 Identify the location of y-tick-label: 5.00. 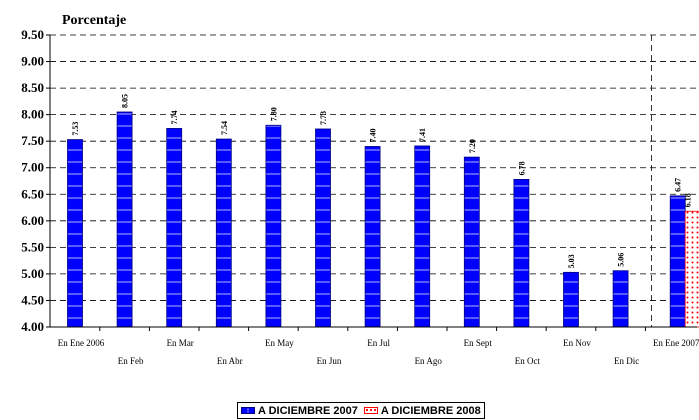
(32, 273).